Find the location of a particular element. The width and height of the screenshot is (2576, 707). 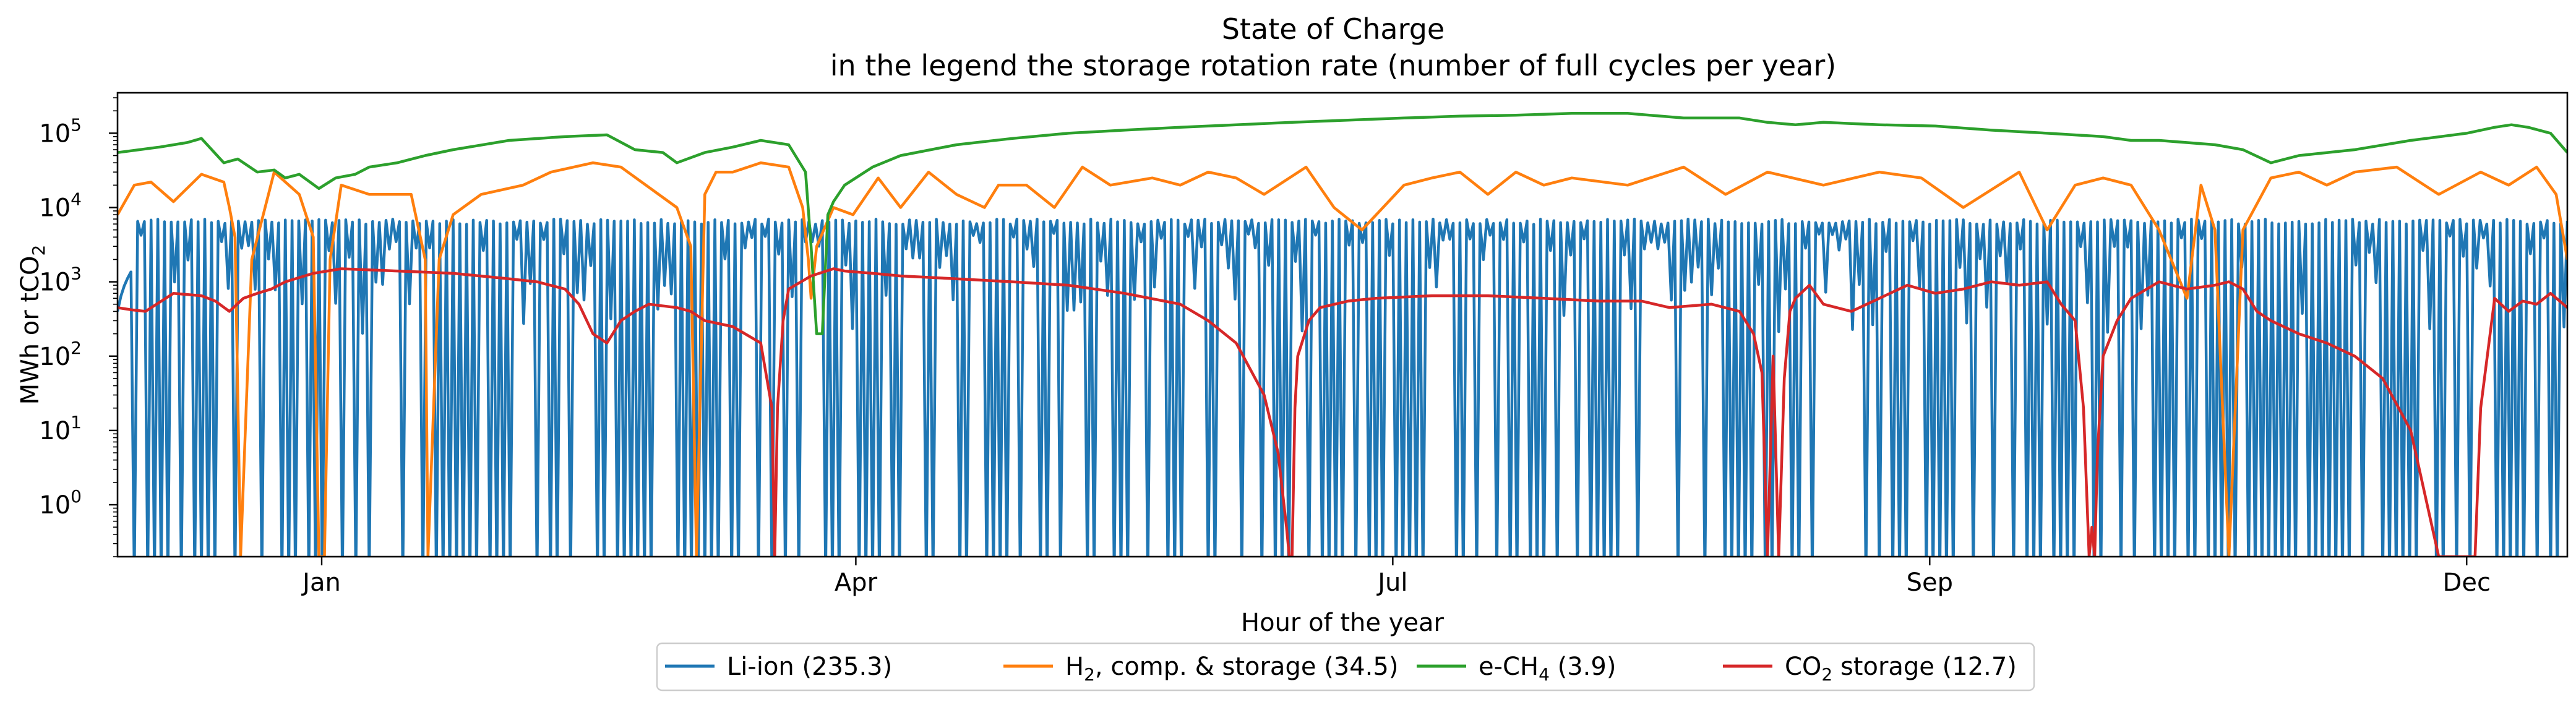

legend-label-ech4: e-CH4 (3.9) is located at coordinates (1547, 669).